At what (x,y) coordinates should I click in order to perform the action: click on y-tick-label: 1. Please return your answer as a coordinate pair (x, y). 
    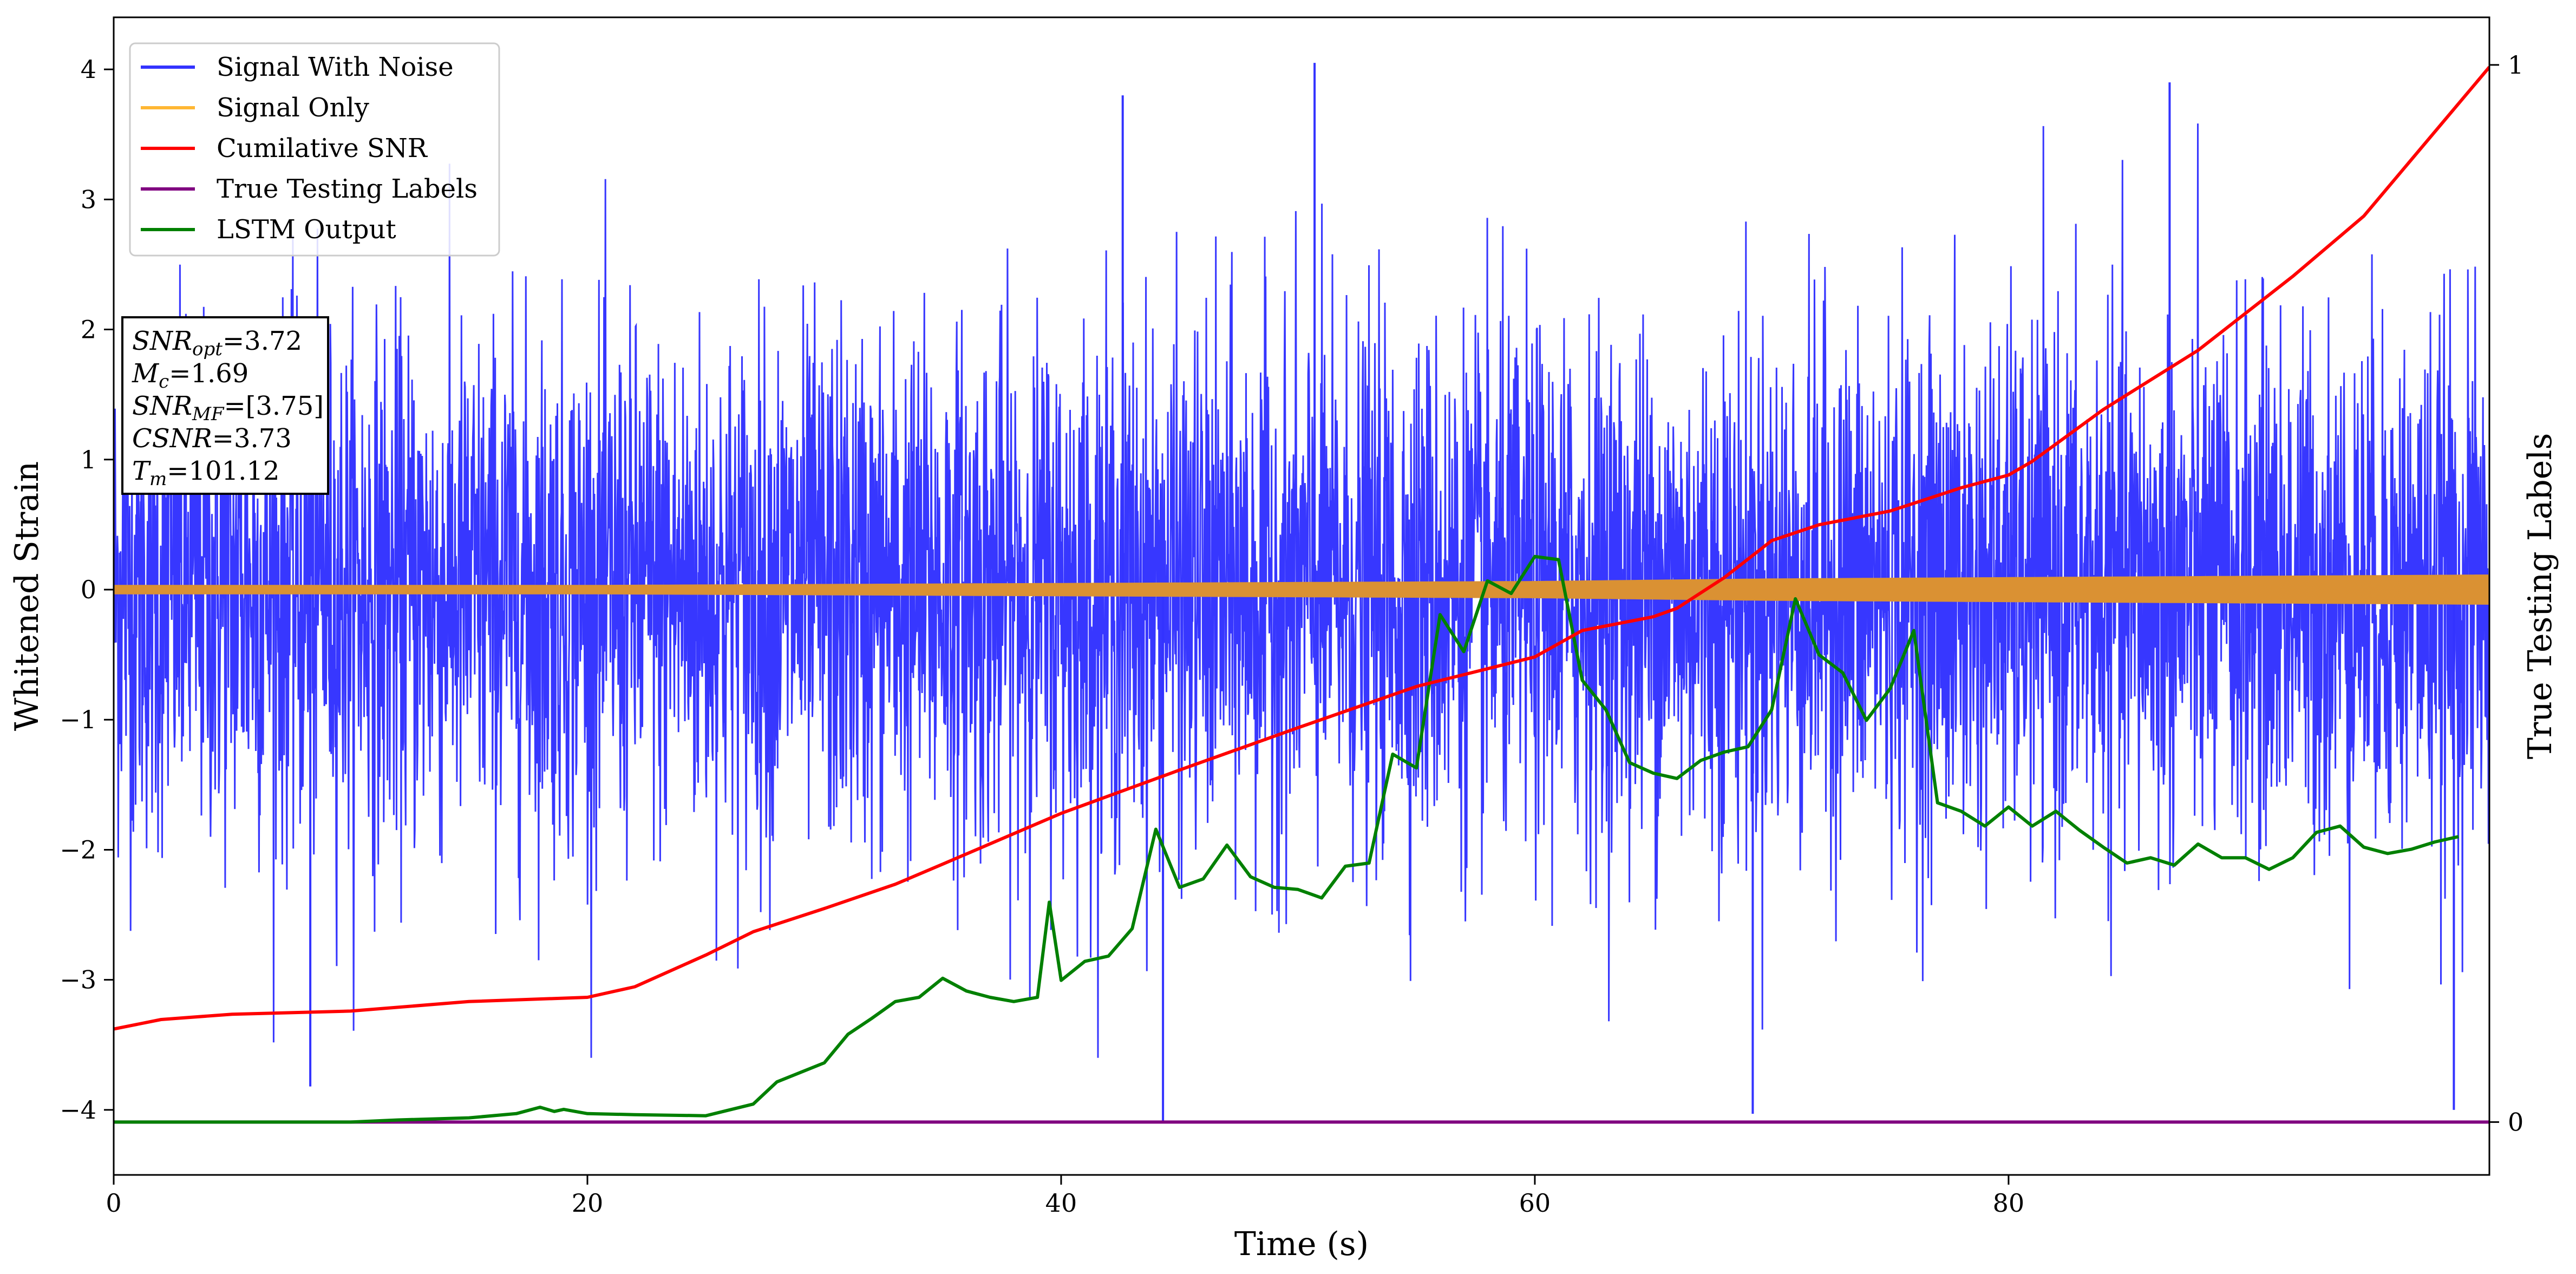
    Looking at the image, I should click on (88, 459).